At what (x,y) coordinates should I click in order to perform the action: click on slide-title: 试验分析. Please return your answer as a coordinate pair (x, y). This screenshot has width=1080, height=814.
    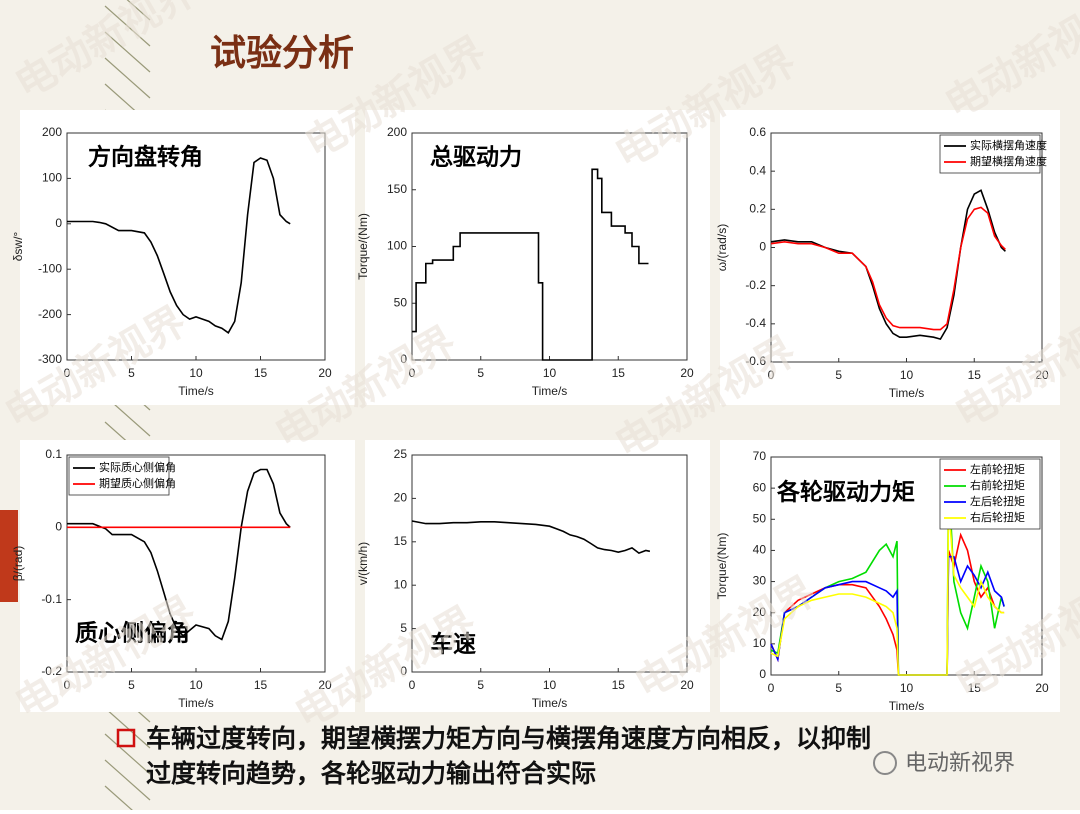
    Looking at the image, I should click on (282, 53).